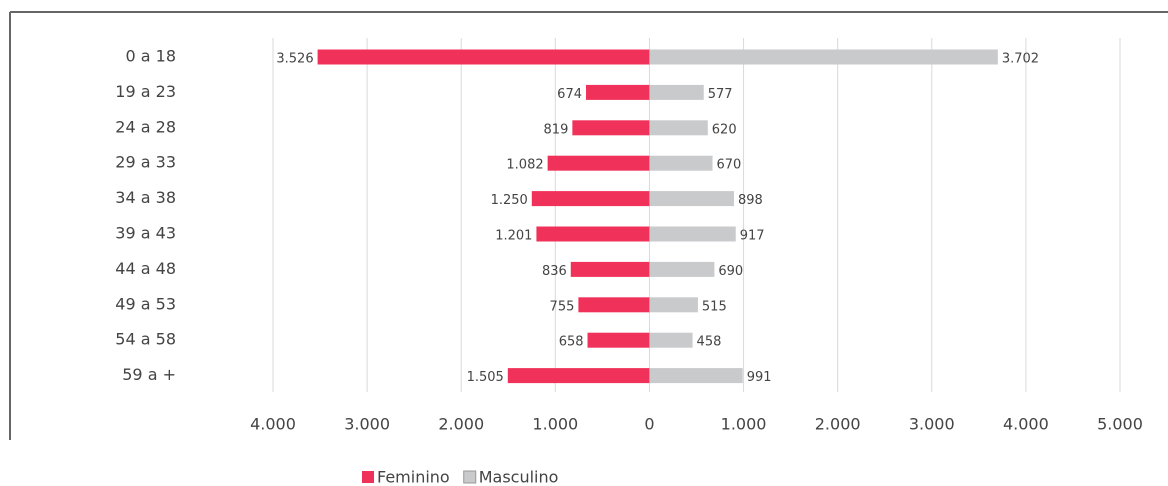 The image size is (1168, 486). Describe the element at coordinates (485, 377) in the screenshot. I see `value-label: 1.505` at that location.